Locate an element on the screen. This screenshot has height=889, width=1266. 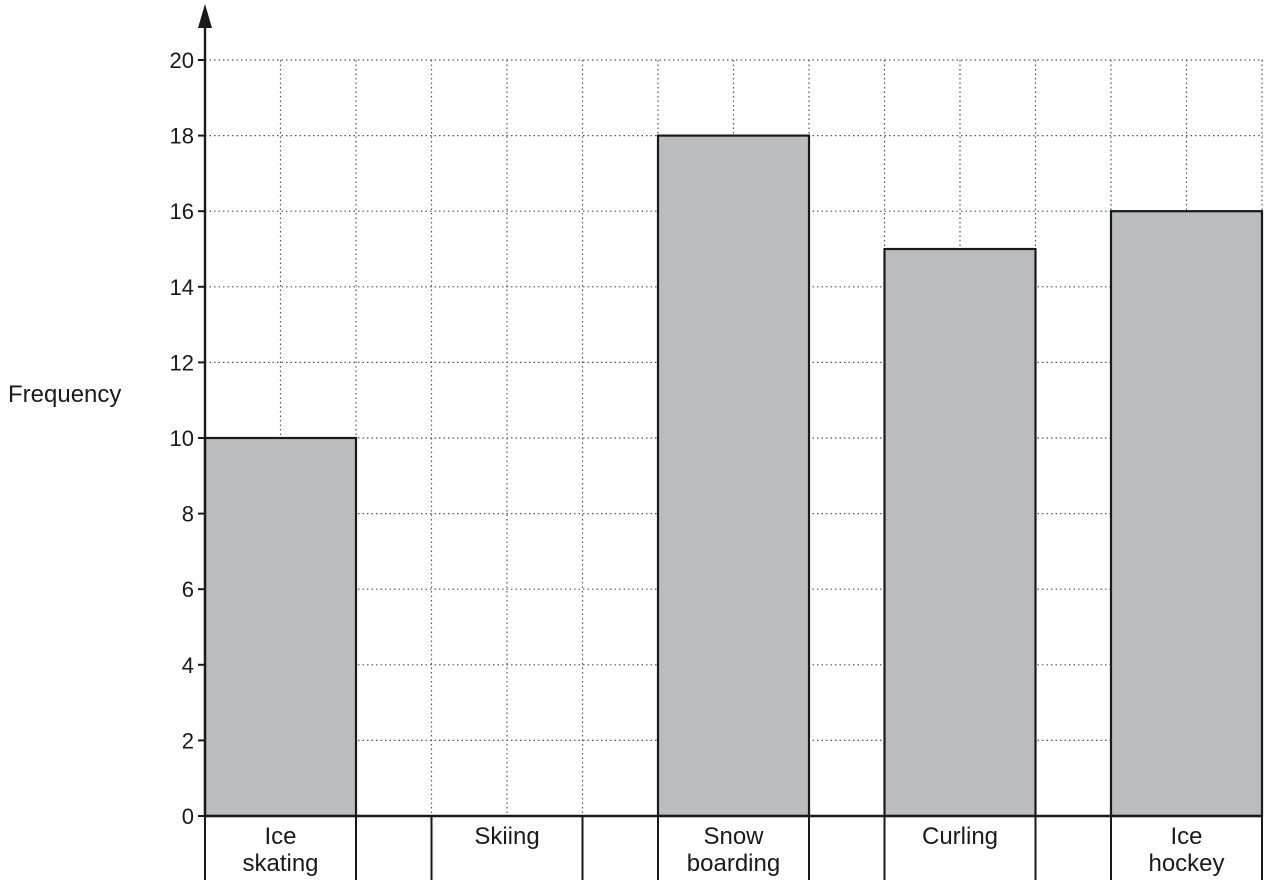
y-tick-label: 6 is located at coordinates (188, 589).